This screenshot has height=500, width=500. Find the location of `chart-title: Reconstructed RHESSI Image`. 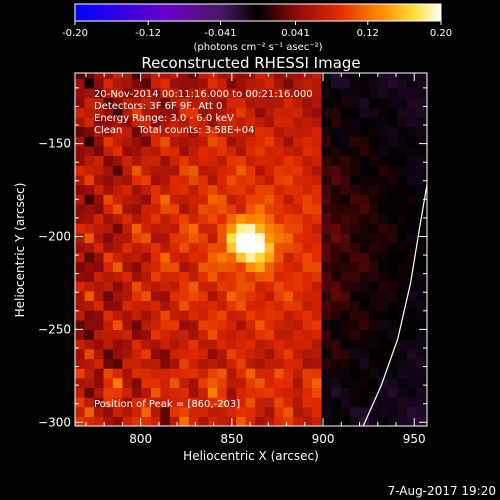

chart-title: Reconstructed RHESSI Image is located at coordinates (250, 63).